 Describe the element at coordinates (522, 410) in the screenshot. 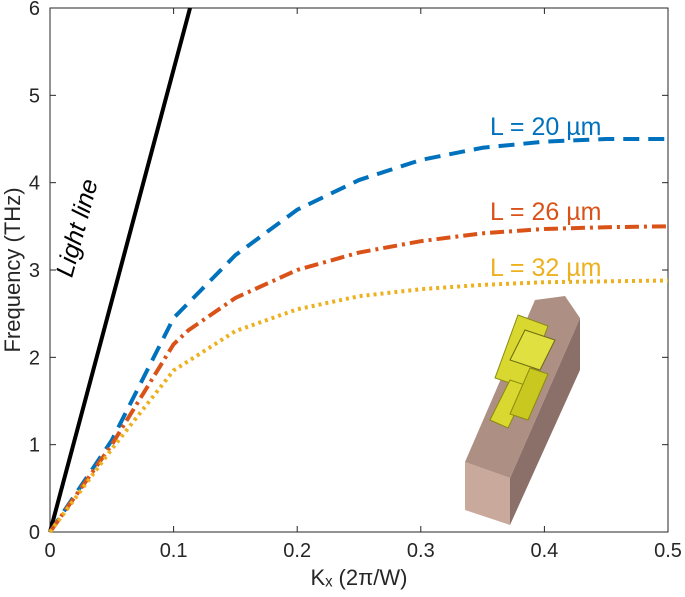

I see `device-inset` at that location.